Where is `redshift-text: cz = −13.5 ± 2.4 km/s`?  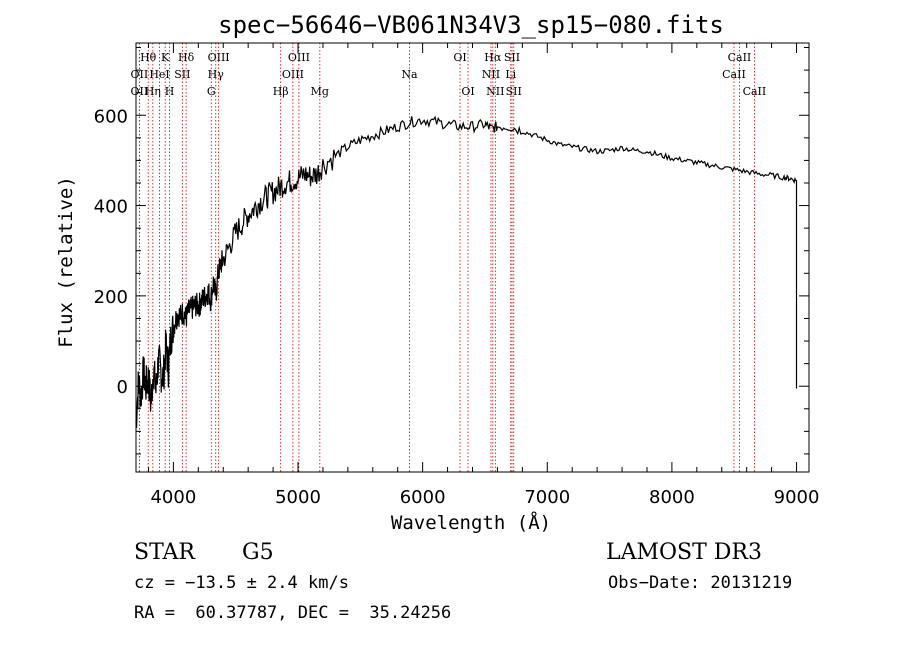
redshift-text: cz = −13.5 ± 2.4 km/s is located at coordinates (241, 583).